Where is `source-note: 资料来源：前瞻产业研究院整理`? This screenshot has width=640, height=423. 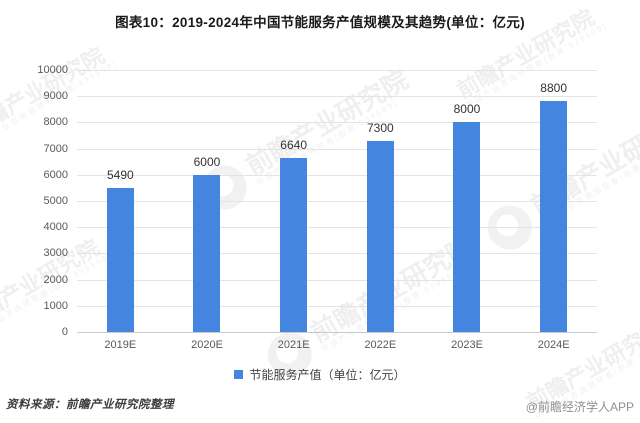 source-note: 资料来源：前瞻产业研究院整理 is located at coordinates (90, 405).